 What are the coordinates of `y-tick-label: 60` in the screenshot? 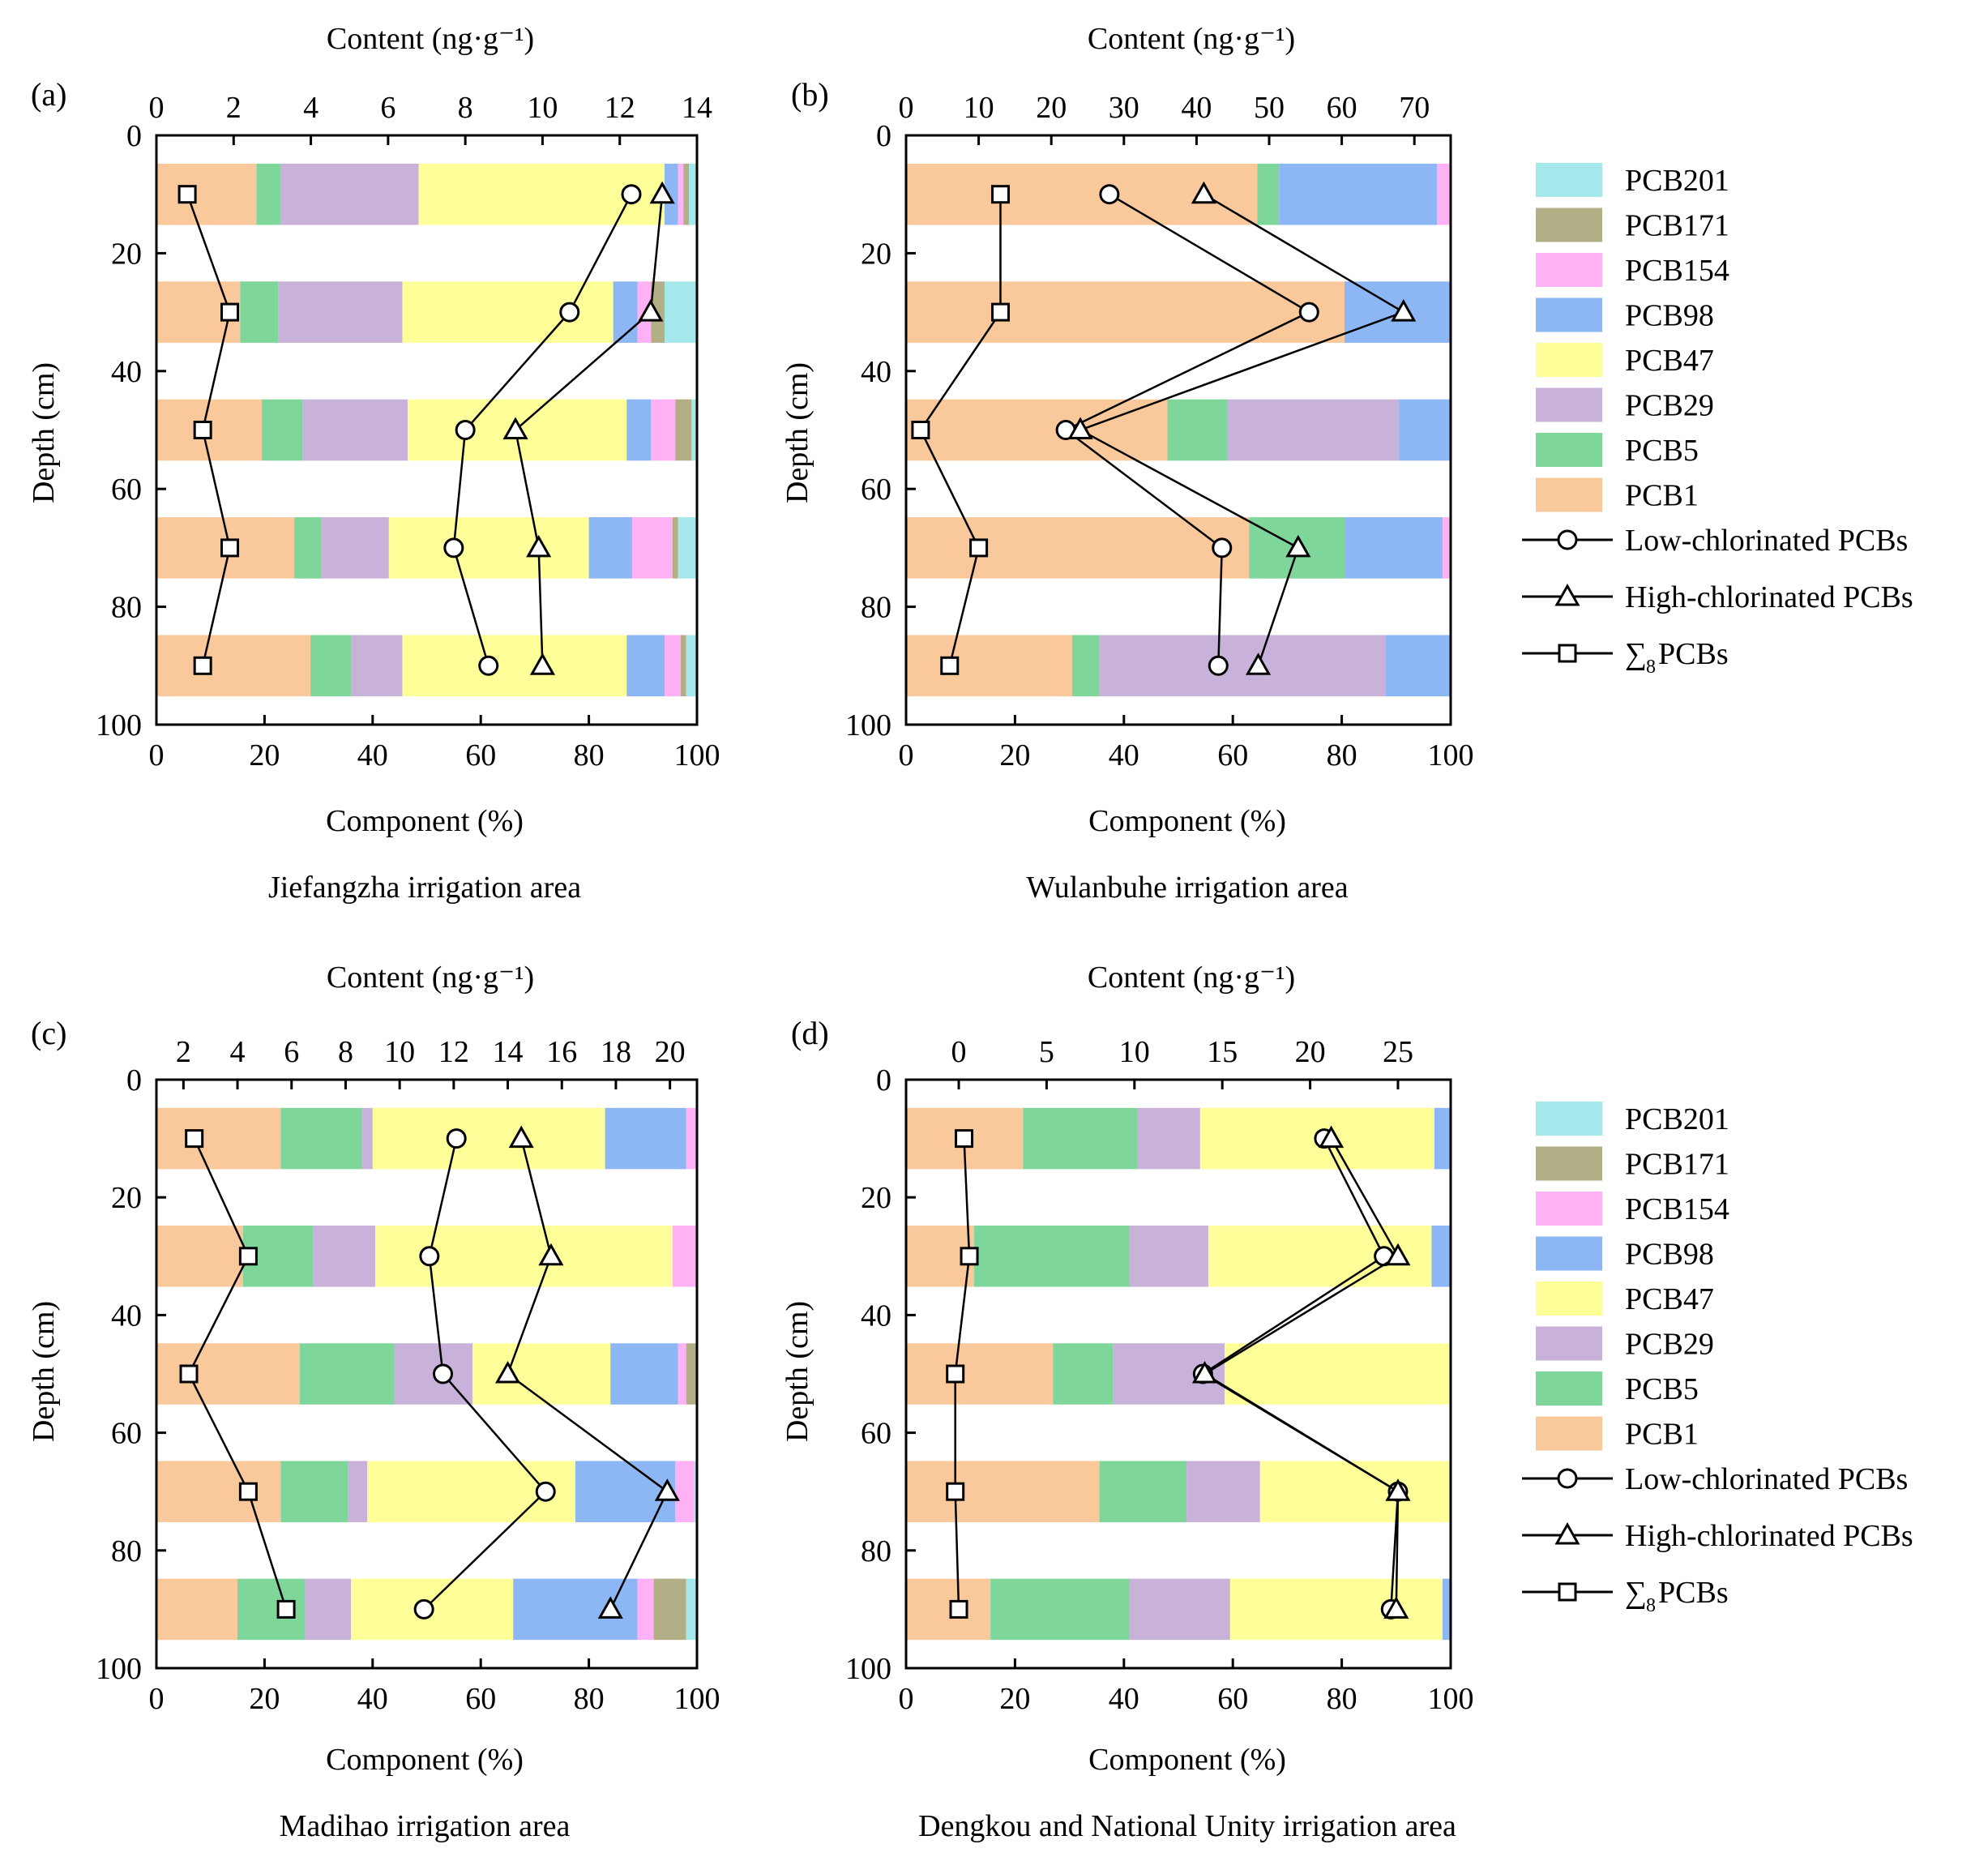 It's located at (876, 490).